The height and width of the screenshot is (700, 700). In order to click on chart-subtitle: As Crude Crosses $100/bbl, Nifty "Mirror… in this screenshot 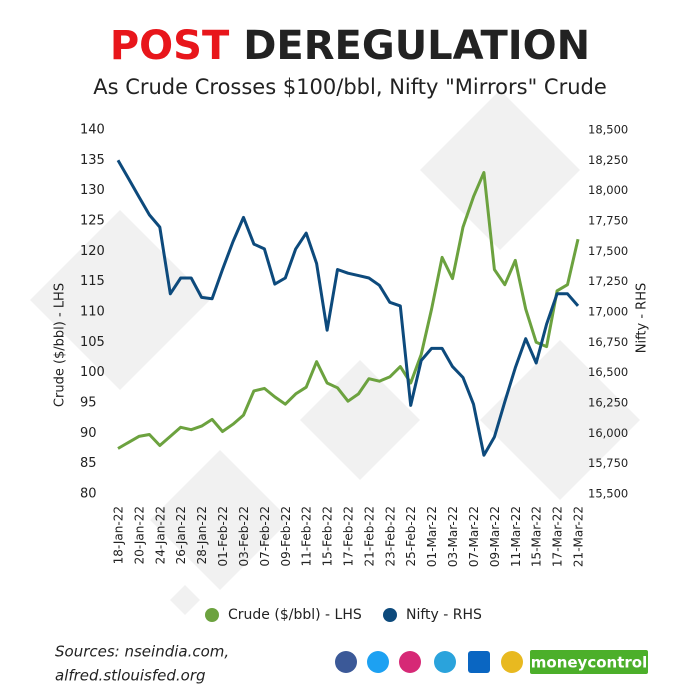, I will do `click(350, 87)`.